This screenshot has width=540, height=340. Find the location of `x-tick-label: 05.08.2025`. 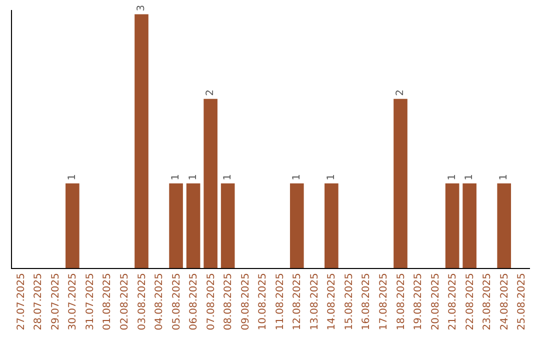

x-tick-label: 05.08.2025 is located at coordinates (176, 301).